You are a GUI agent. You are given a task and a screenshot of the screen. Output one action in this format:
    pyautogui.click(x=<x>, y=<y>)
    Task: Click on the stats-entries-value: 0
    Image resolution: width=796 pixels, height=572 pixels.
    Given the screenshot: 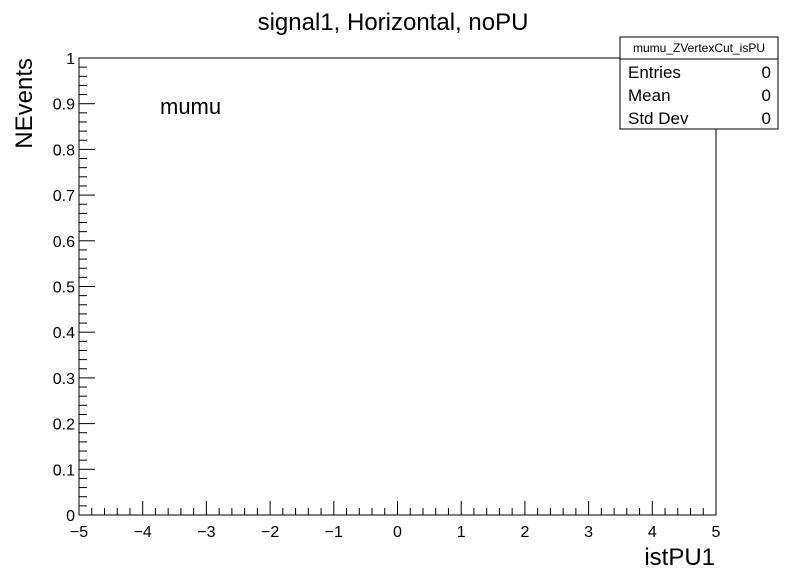 What is the action you would take?
    pyautogui.click(x=766, y=72)
    